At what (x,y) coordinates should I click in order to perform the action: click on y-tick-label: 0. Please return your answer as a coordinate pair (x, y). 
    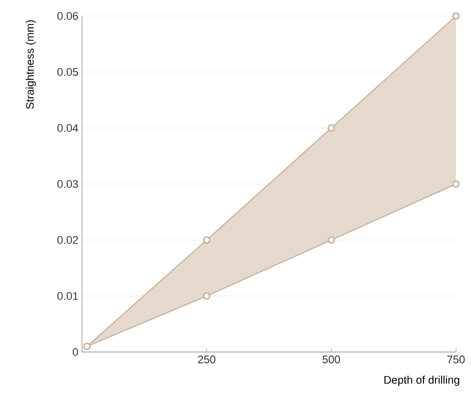
    Looking at the image, I should click on (75, 352).